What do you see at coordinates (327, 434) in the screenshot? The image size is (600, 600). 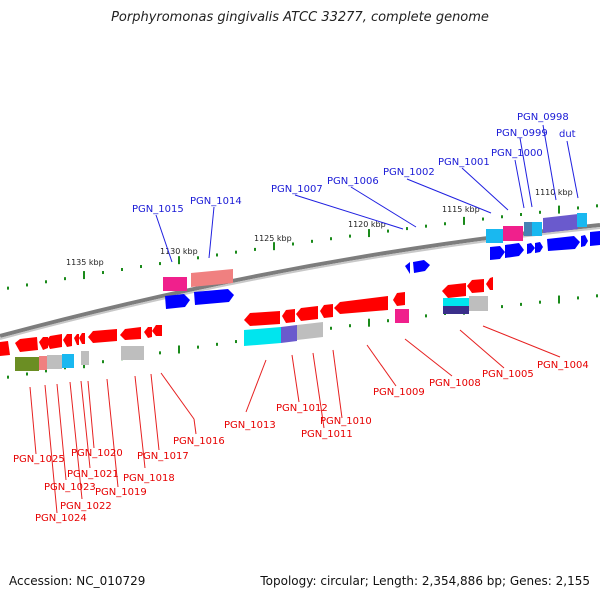 I see `gene-label-reverse: PGN_1011` at bounding box center [327, 434].